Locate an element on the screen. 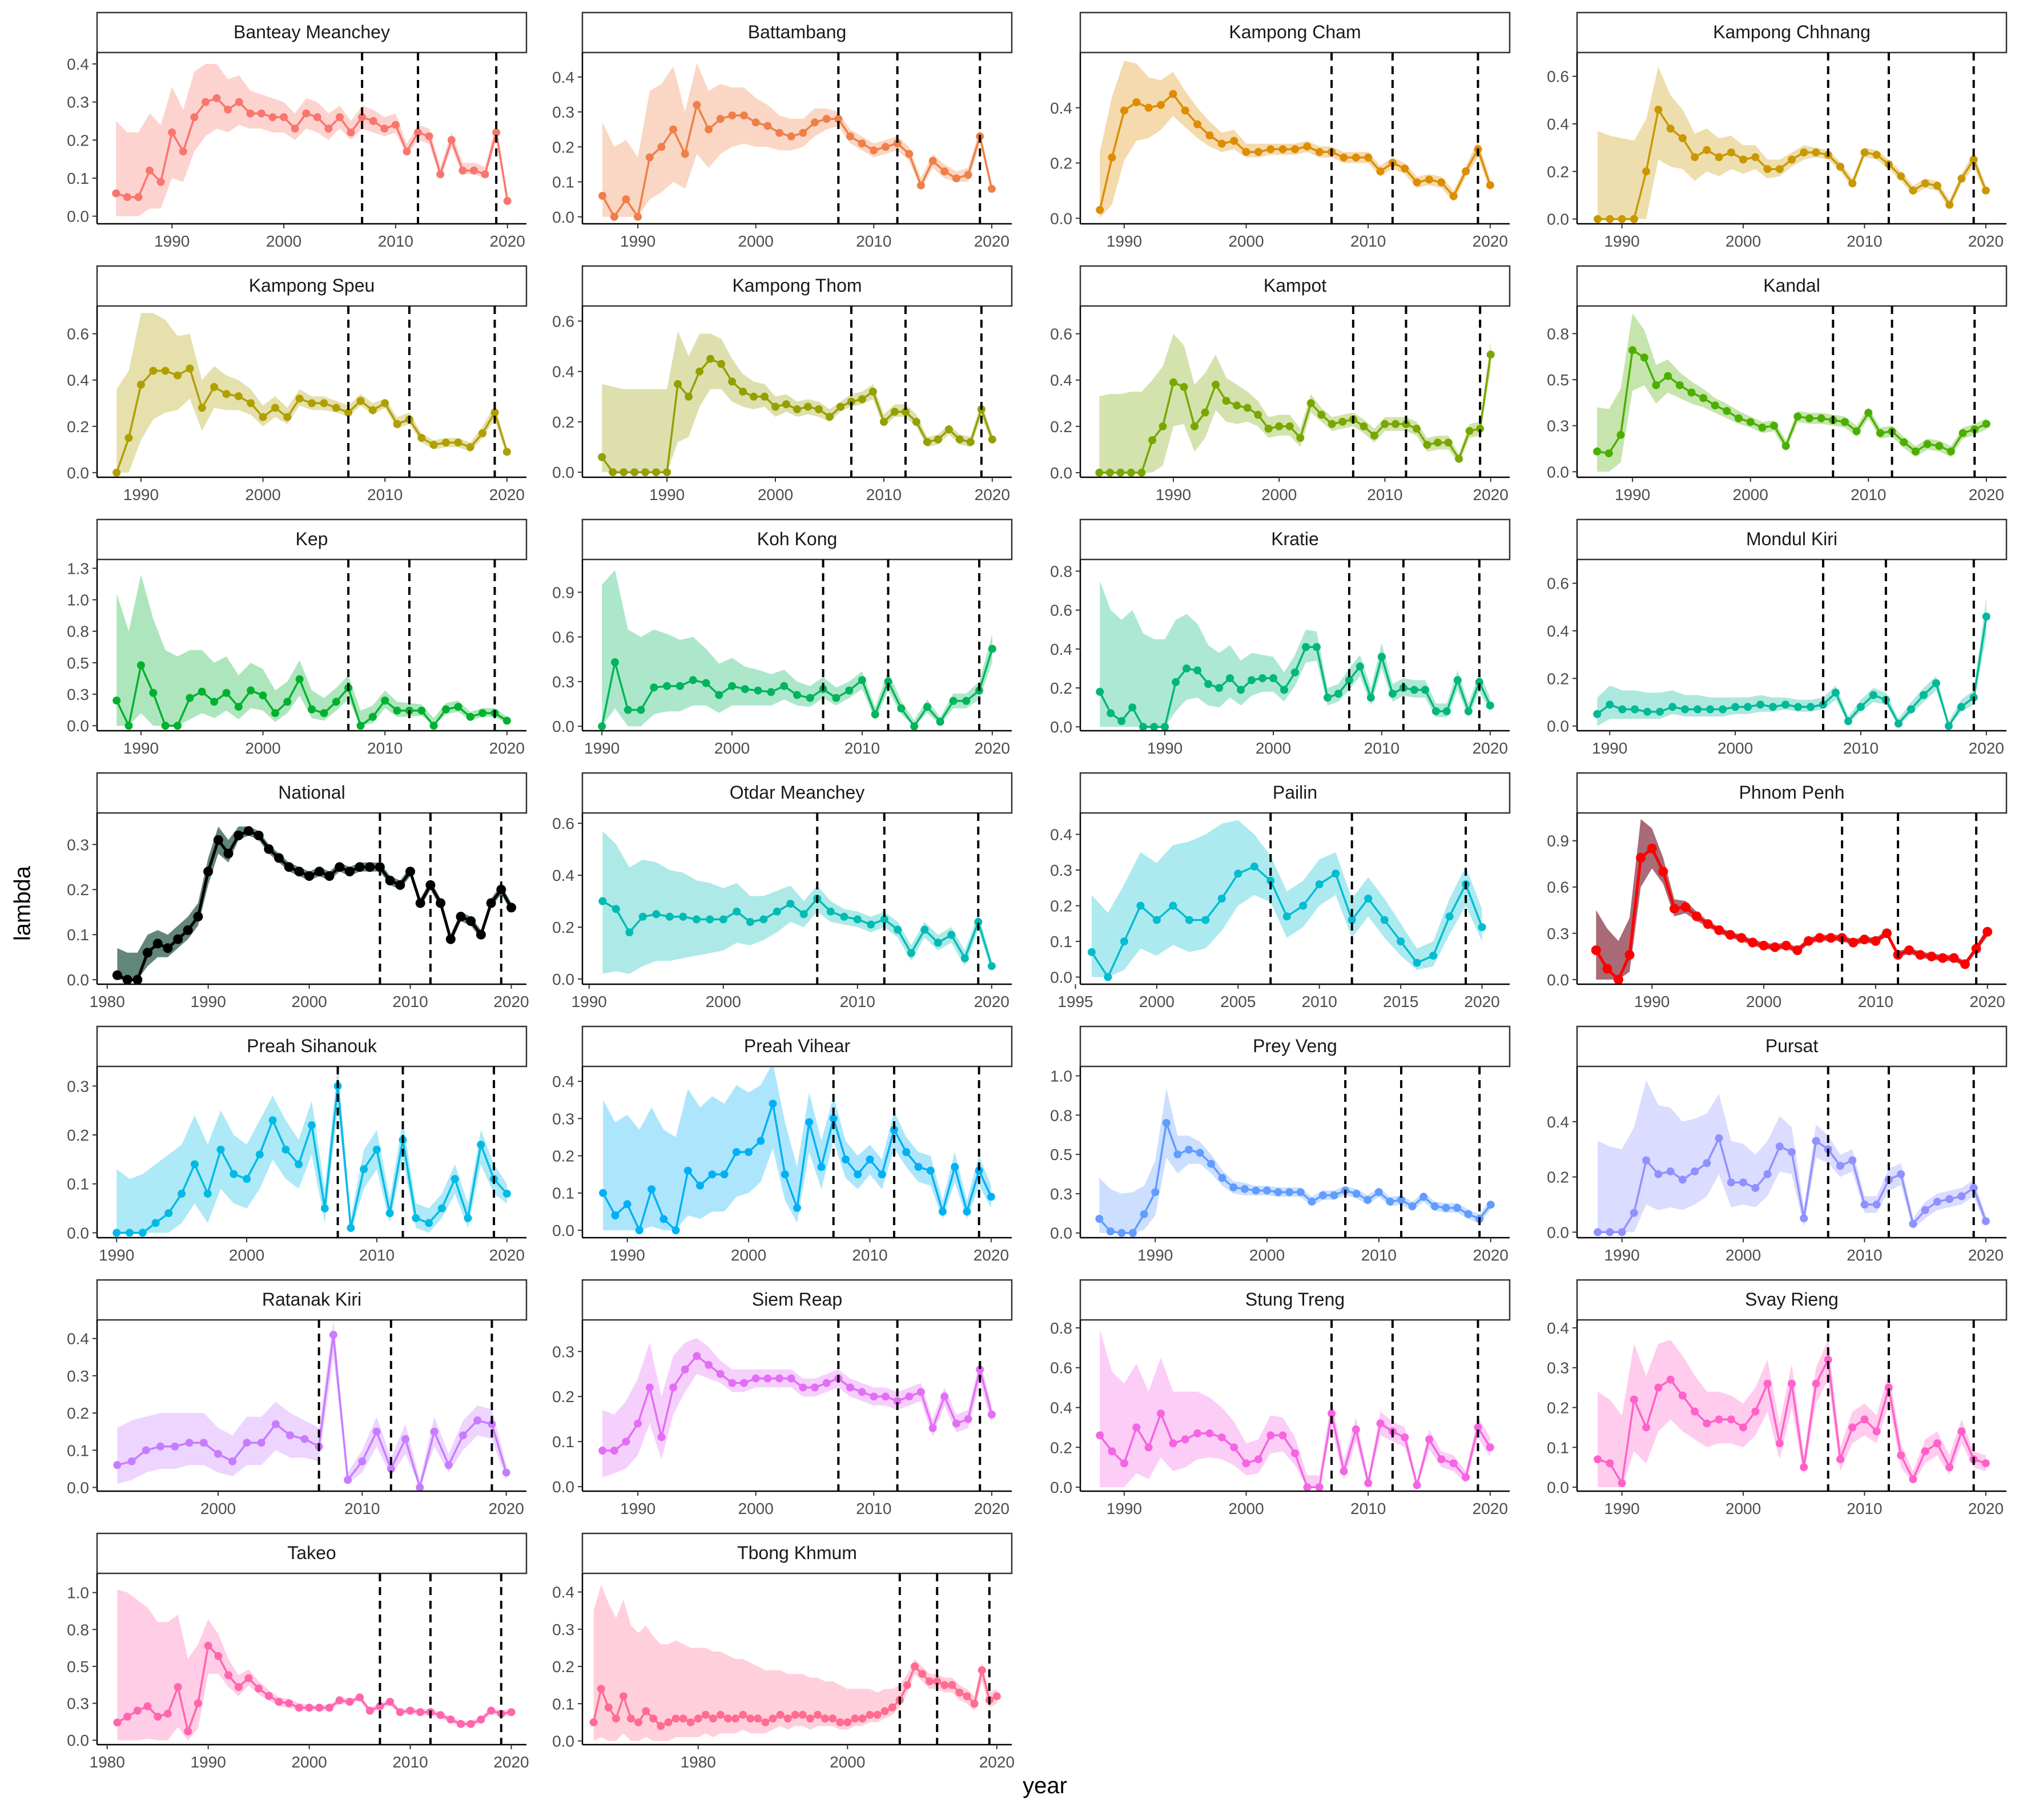 The height and width of the screenshot is (1820, 2023). strip is located at coordinates (312, 32).